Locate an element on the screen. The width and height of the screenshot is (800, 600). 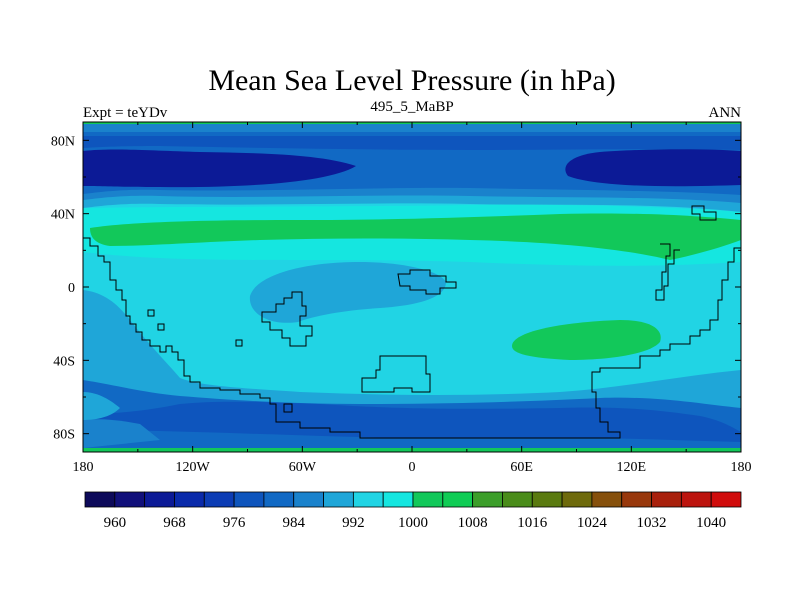
contour-996-equatorial is located at coordinates (347, 292).